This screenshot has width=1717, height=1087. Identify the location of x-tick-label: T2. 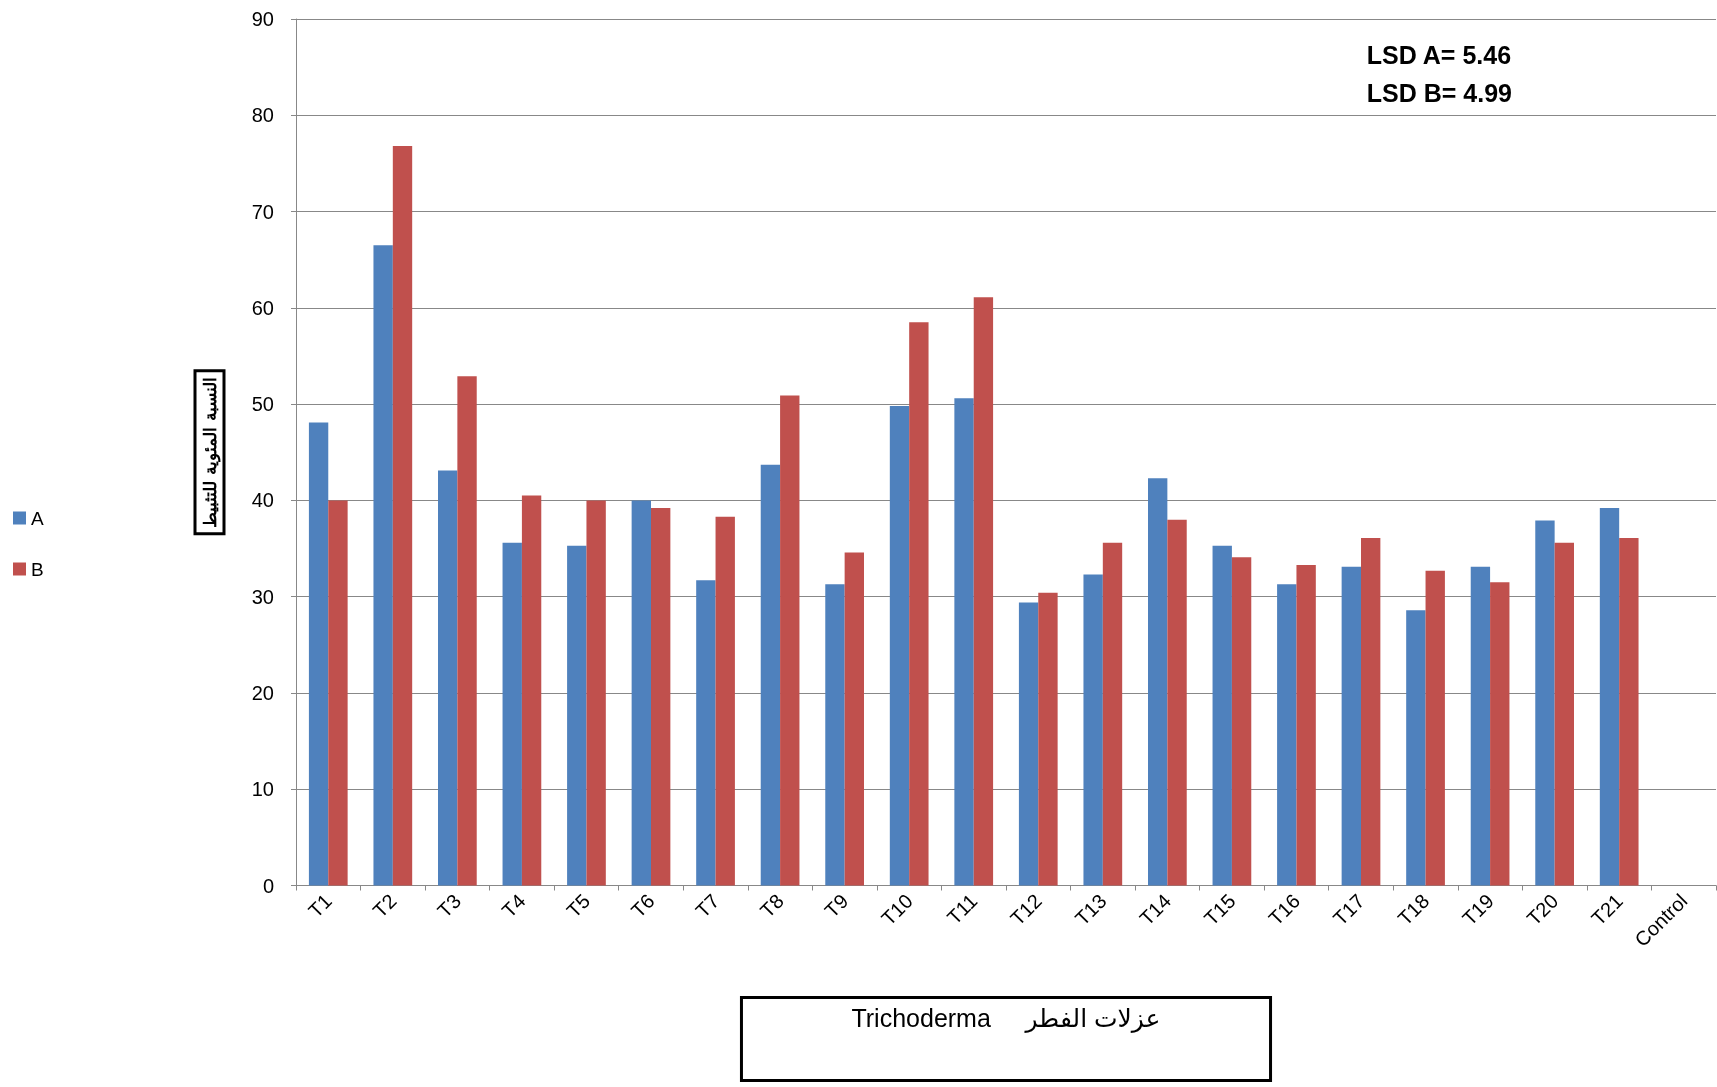
(384, 905).